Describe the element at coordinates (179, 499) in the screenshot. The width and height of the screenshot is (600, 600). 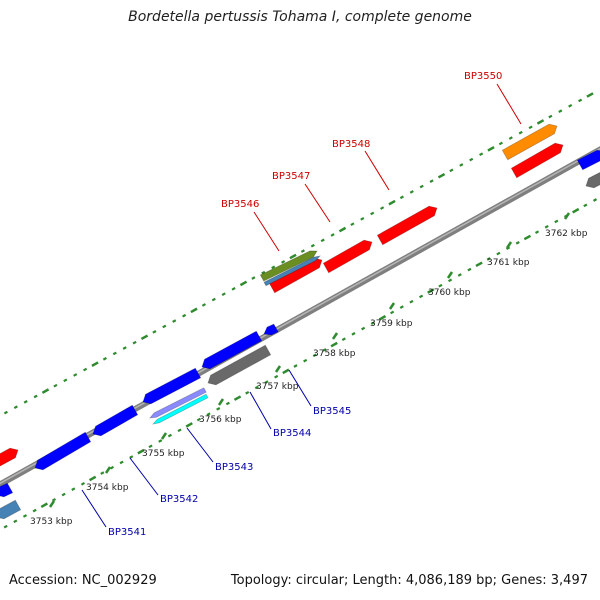
I see `gene-label-bp3542: BP3542` at that location.